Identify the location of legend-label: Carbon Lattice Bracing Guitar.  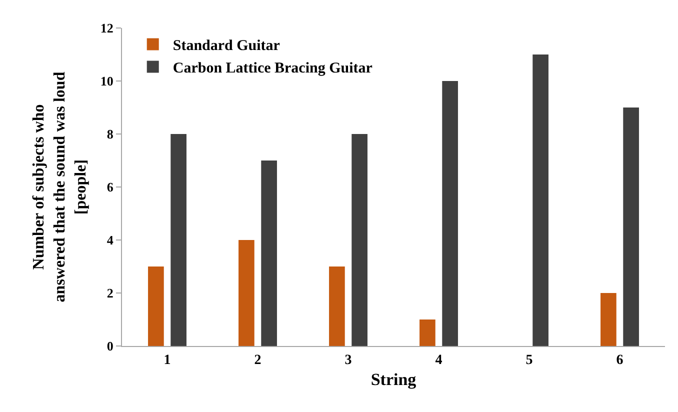
(272, 68).